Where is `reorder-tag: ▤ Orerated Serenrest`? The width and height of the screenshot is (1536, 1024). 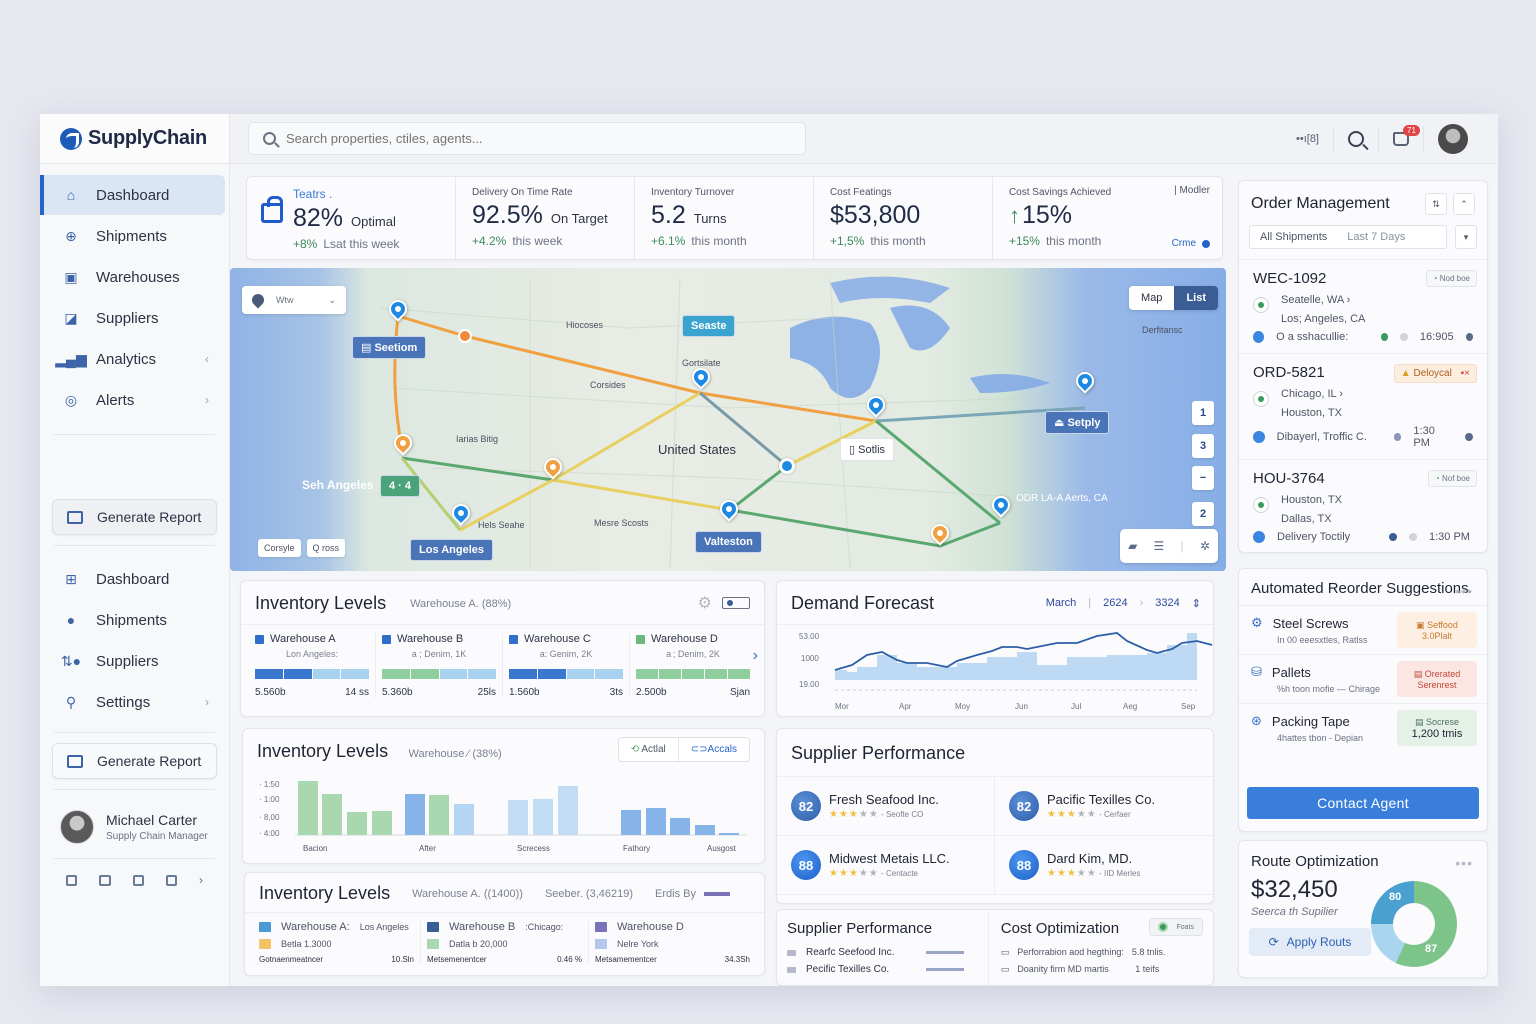 reorder-tag: ▤ Orerated Serenrest is located at coordinates (1437, 679).